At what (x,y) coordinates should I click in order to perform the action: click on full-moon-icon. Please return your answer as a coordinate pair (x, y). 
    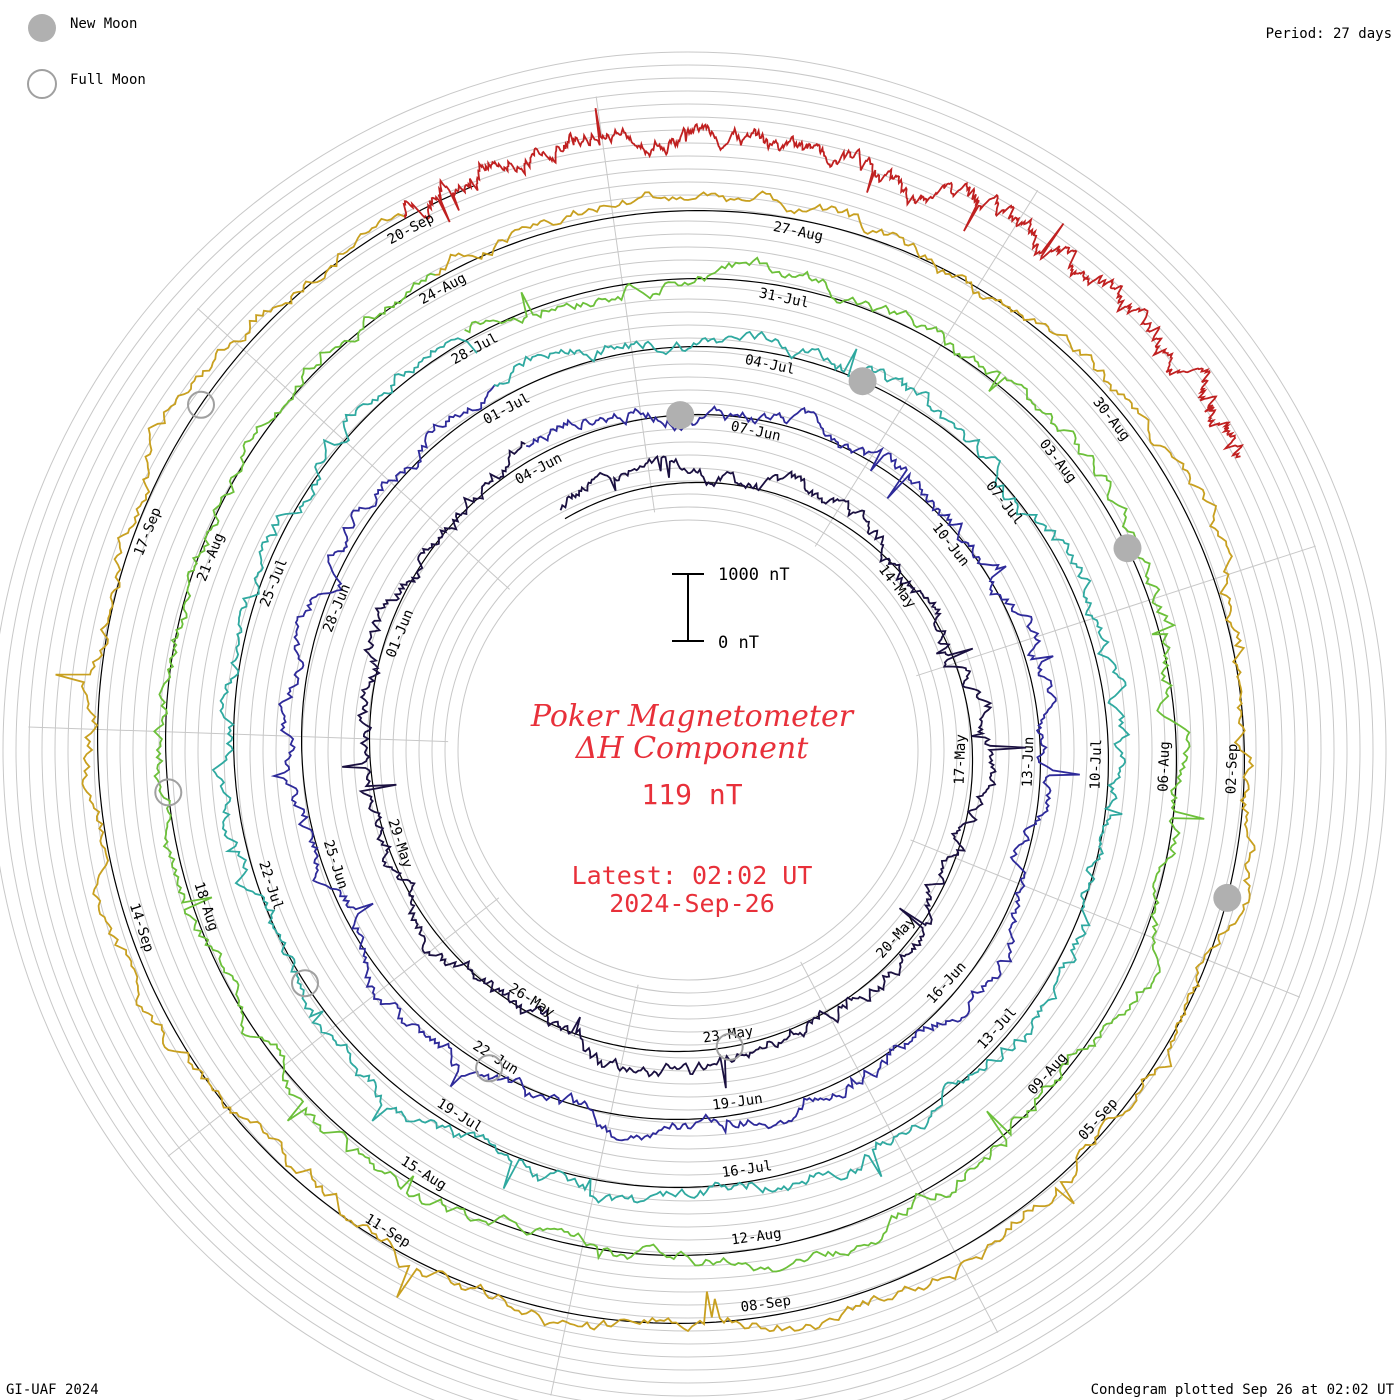
    Looking at the image, I should click on (42, 84).